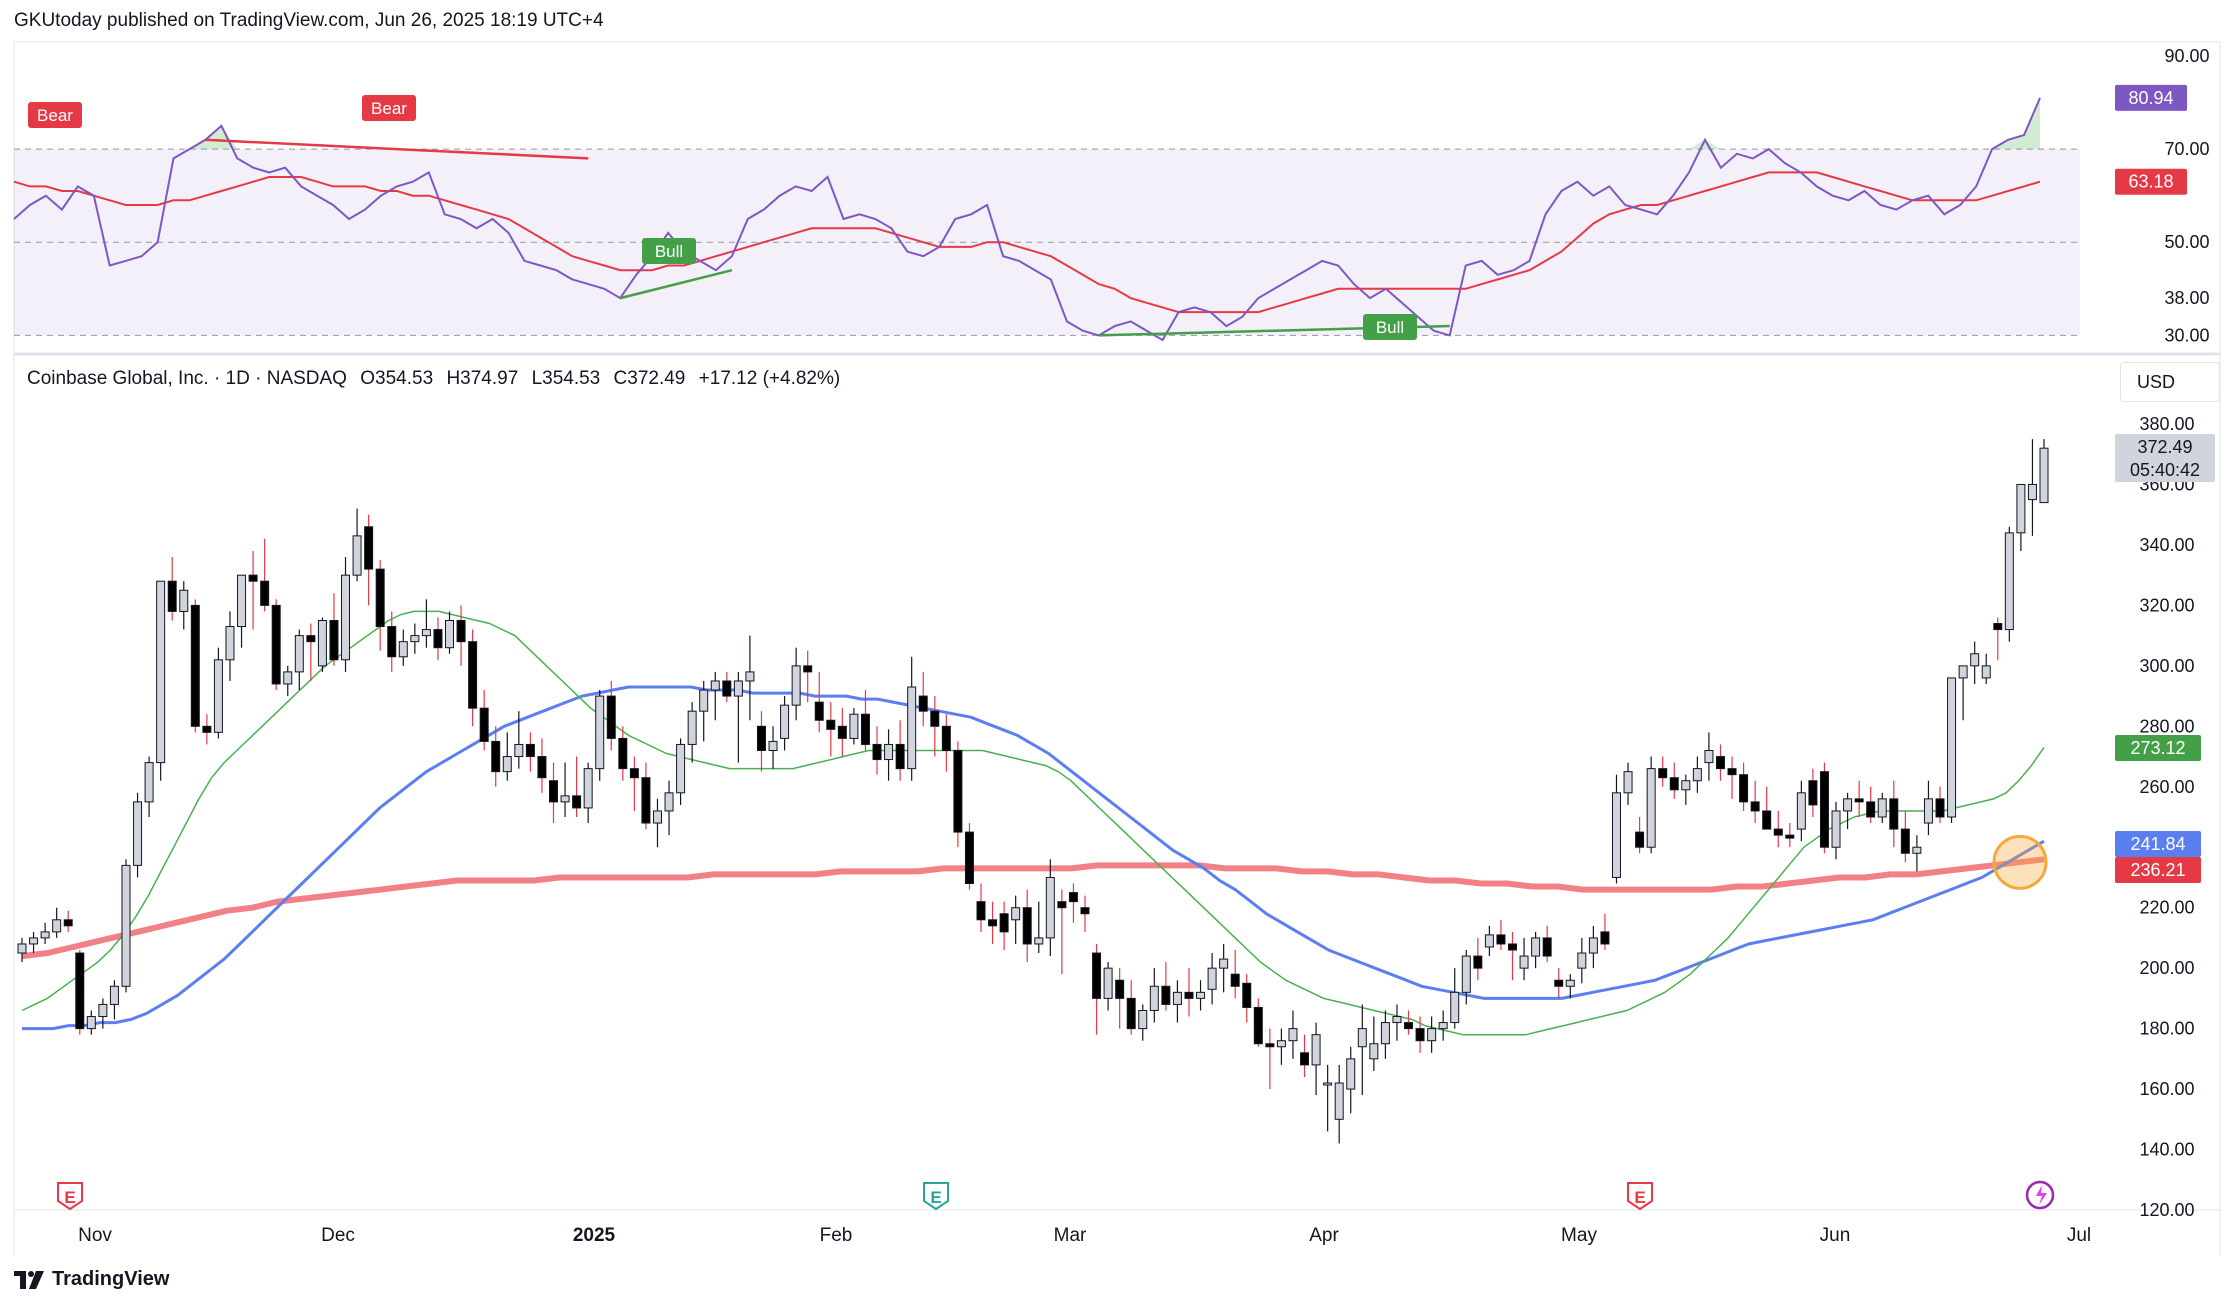 This screenshot has width=2235, height=1307. Describe the element at coordinates (2166, 908) in the screenshot. I see `price-tick-220: 220.00` at that location.